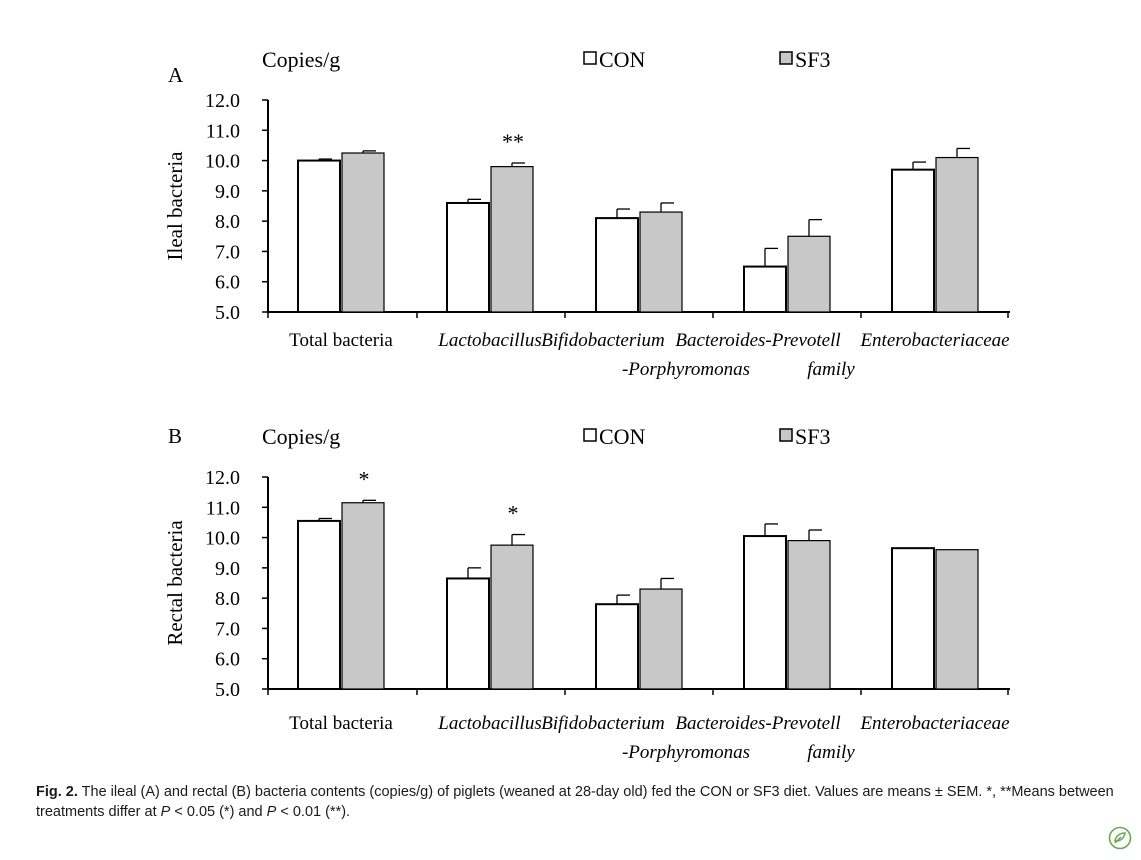 The image size is (1141, 860). I want to click on elsevier-leaf-icon, so click(1120, 838).